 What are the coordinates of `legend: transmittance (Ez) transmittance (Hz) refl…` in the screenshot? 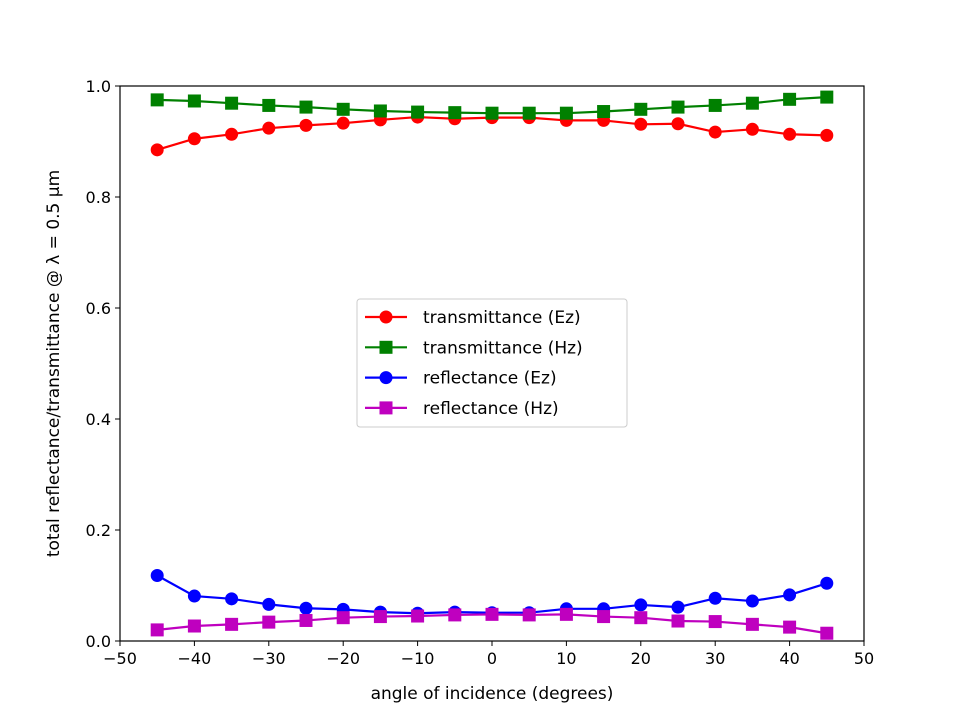 It's located at (492, 363).